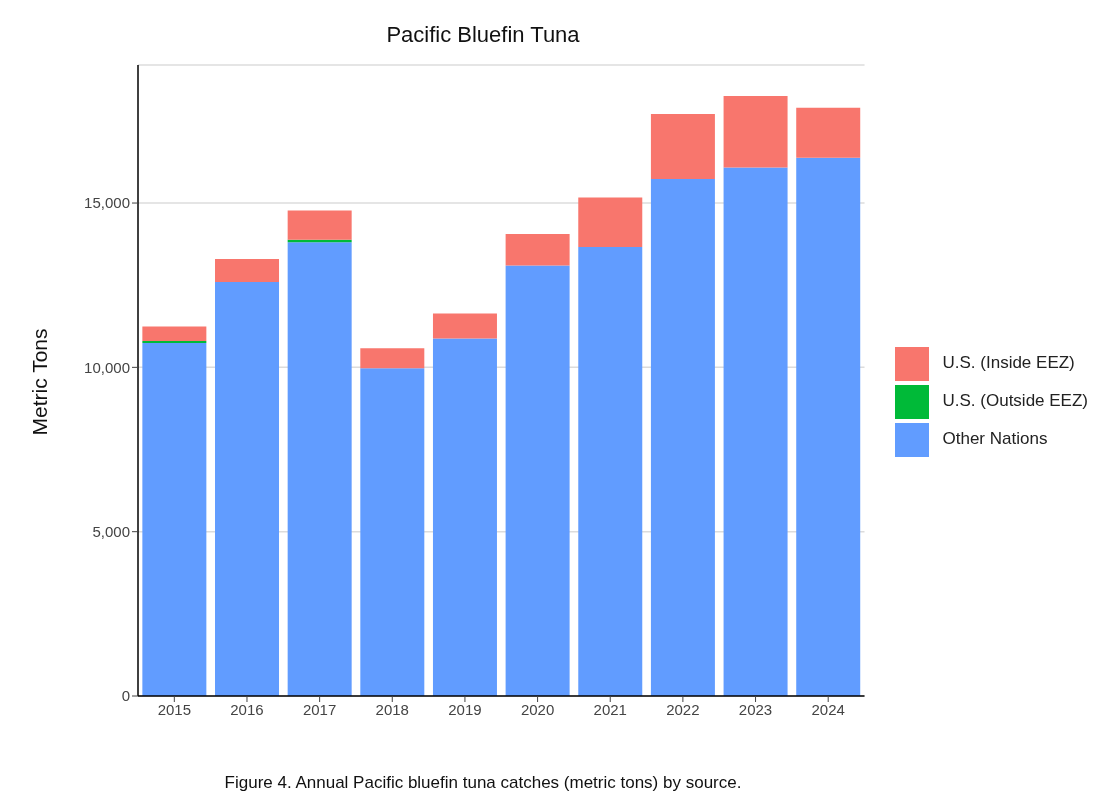  I want to click on x-tick-label: 2015, so click(174, 709).